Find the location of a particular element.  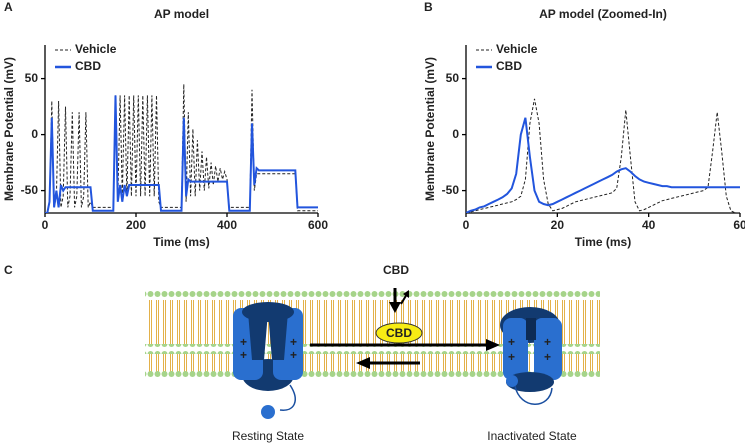

chart-title: AP model (Zoomed-In) is located at coordinates (603, 14).